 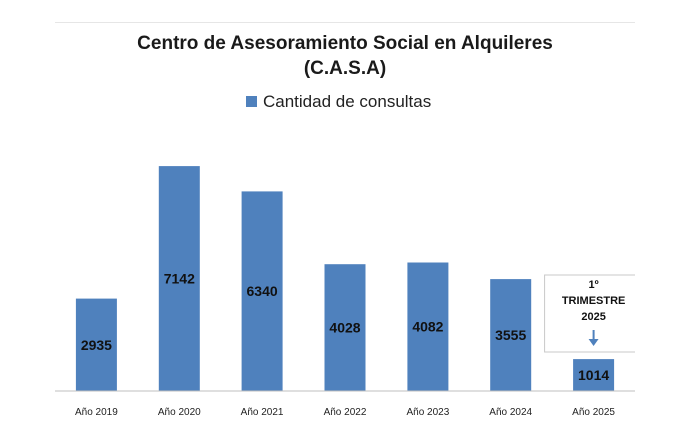 I want to click on bar-value-label: 6340, so click(x=262, y=291).